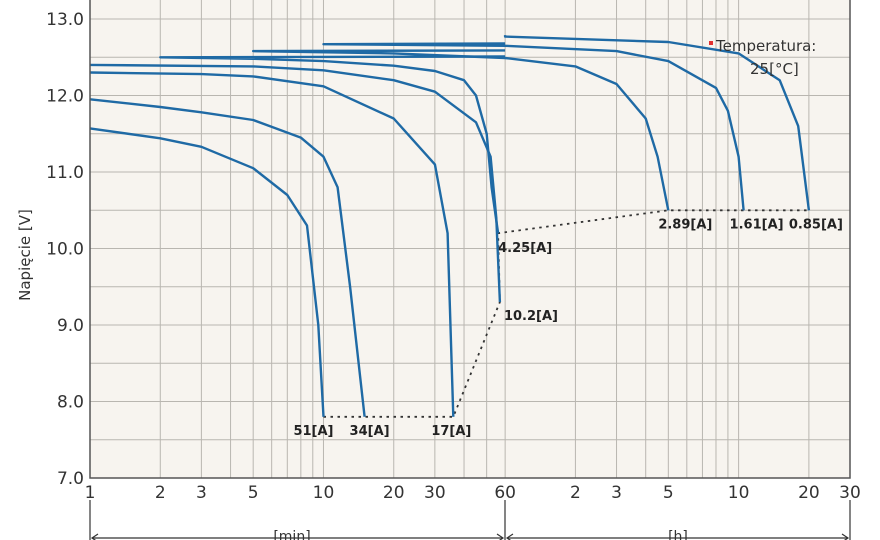 The image size is (880, 540). I want to click on y-tick-label: 12.0, so click(65, 97).